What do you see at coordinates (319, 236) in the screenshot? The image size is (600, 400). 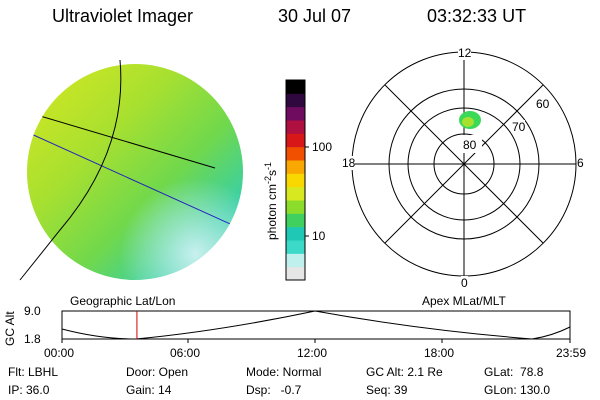 I see `colorbar-tick-10: 10` at bounding box center [319, 236].